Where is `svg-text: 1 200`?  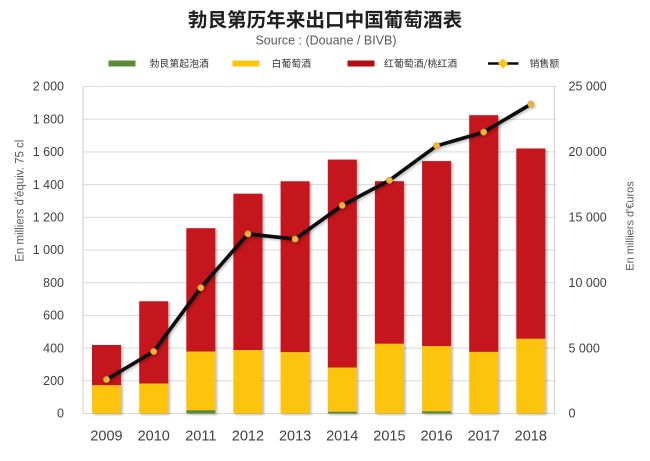
svg-text: 1 200 is located at coordinates (48, 218).